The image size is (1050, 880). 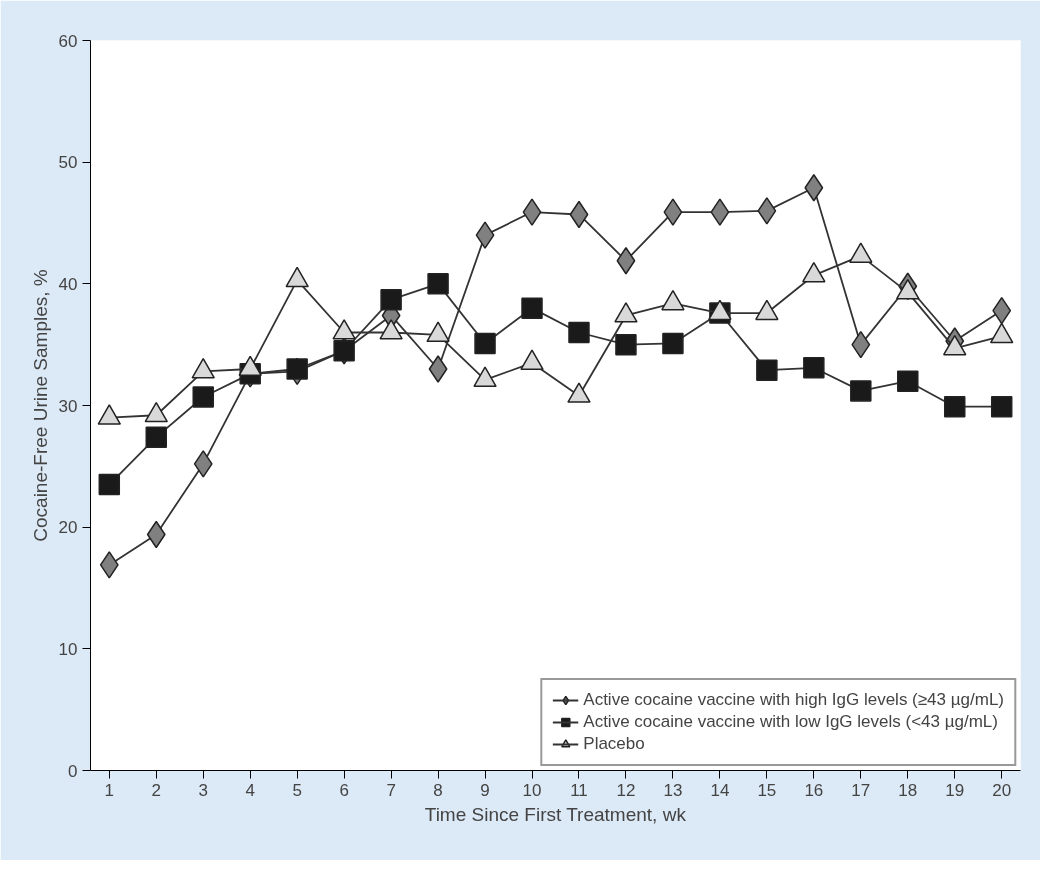 What do you see at coordinates (614, 744) in the screenshot?
I see `legend-label: Placebo` at bounding box center [614, 744].